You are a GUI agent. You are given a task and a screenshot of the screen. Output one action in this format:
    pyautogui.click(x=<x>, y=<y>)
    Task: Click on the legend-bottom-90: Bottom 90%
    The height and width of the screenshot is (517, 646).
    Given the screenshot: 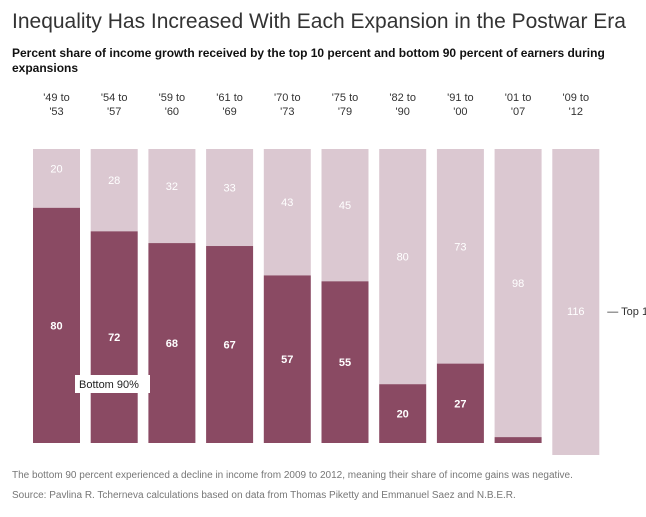 What is the action you would take?
    pyautogui.click(x=109, y=385)
    